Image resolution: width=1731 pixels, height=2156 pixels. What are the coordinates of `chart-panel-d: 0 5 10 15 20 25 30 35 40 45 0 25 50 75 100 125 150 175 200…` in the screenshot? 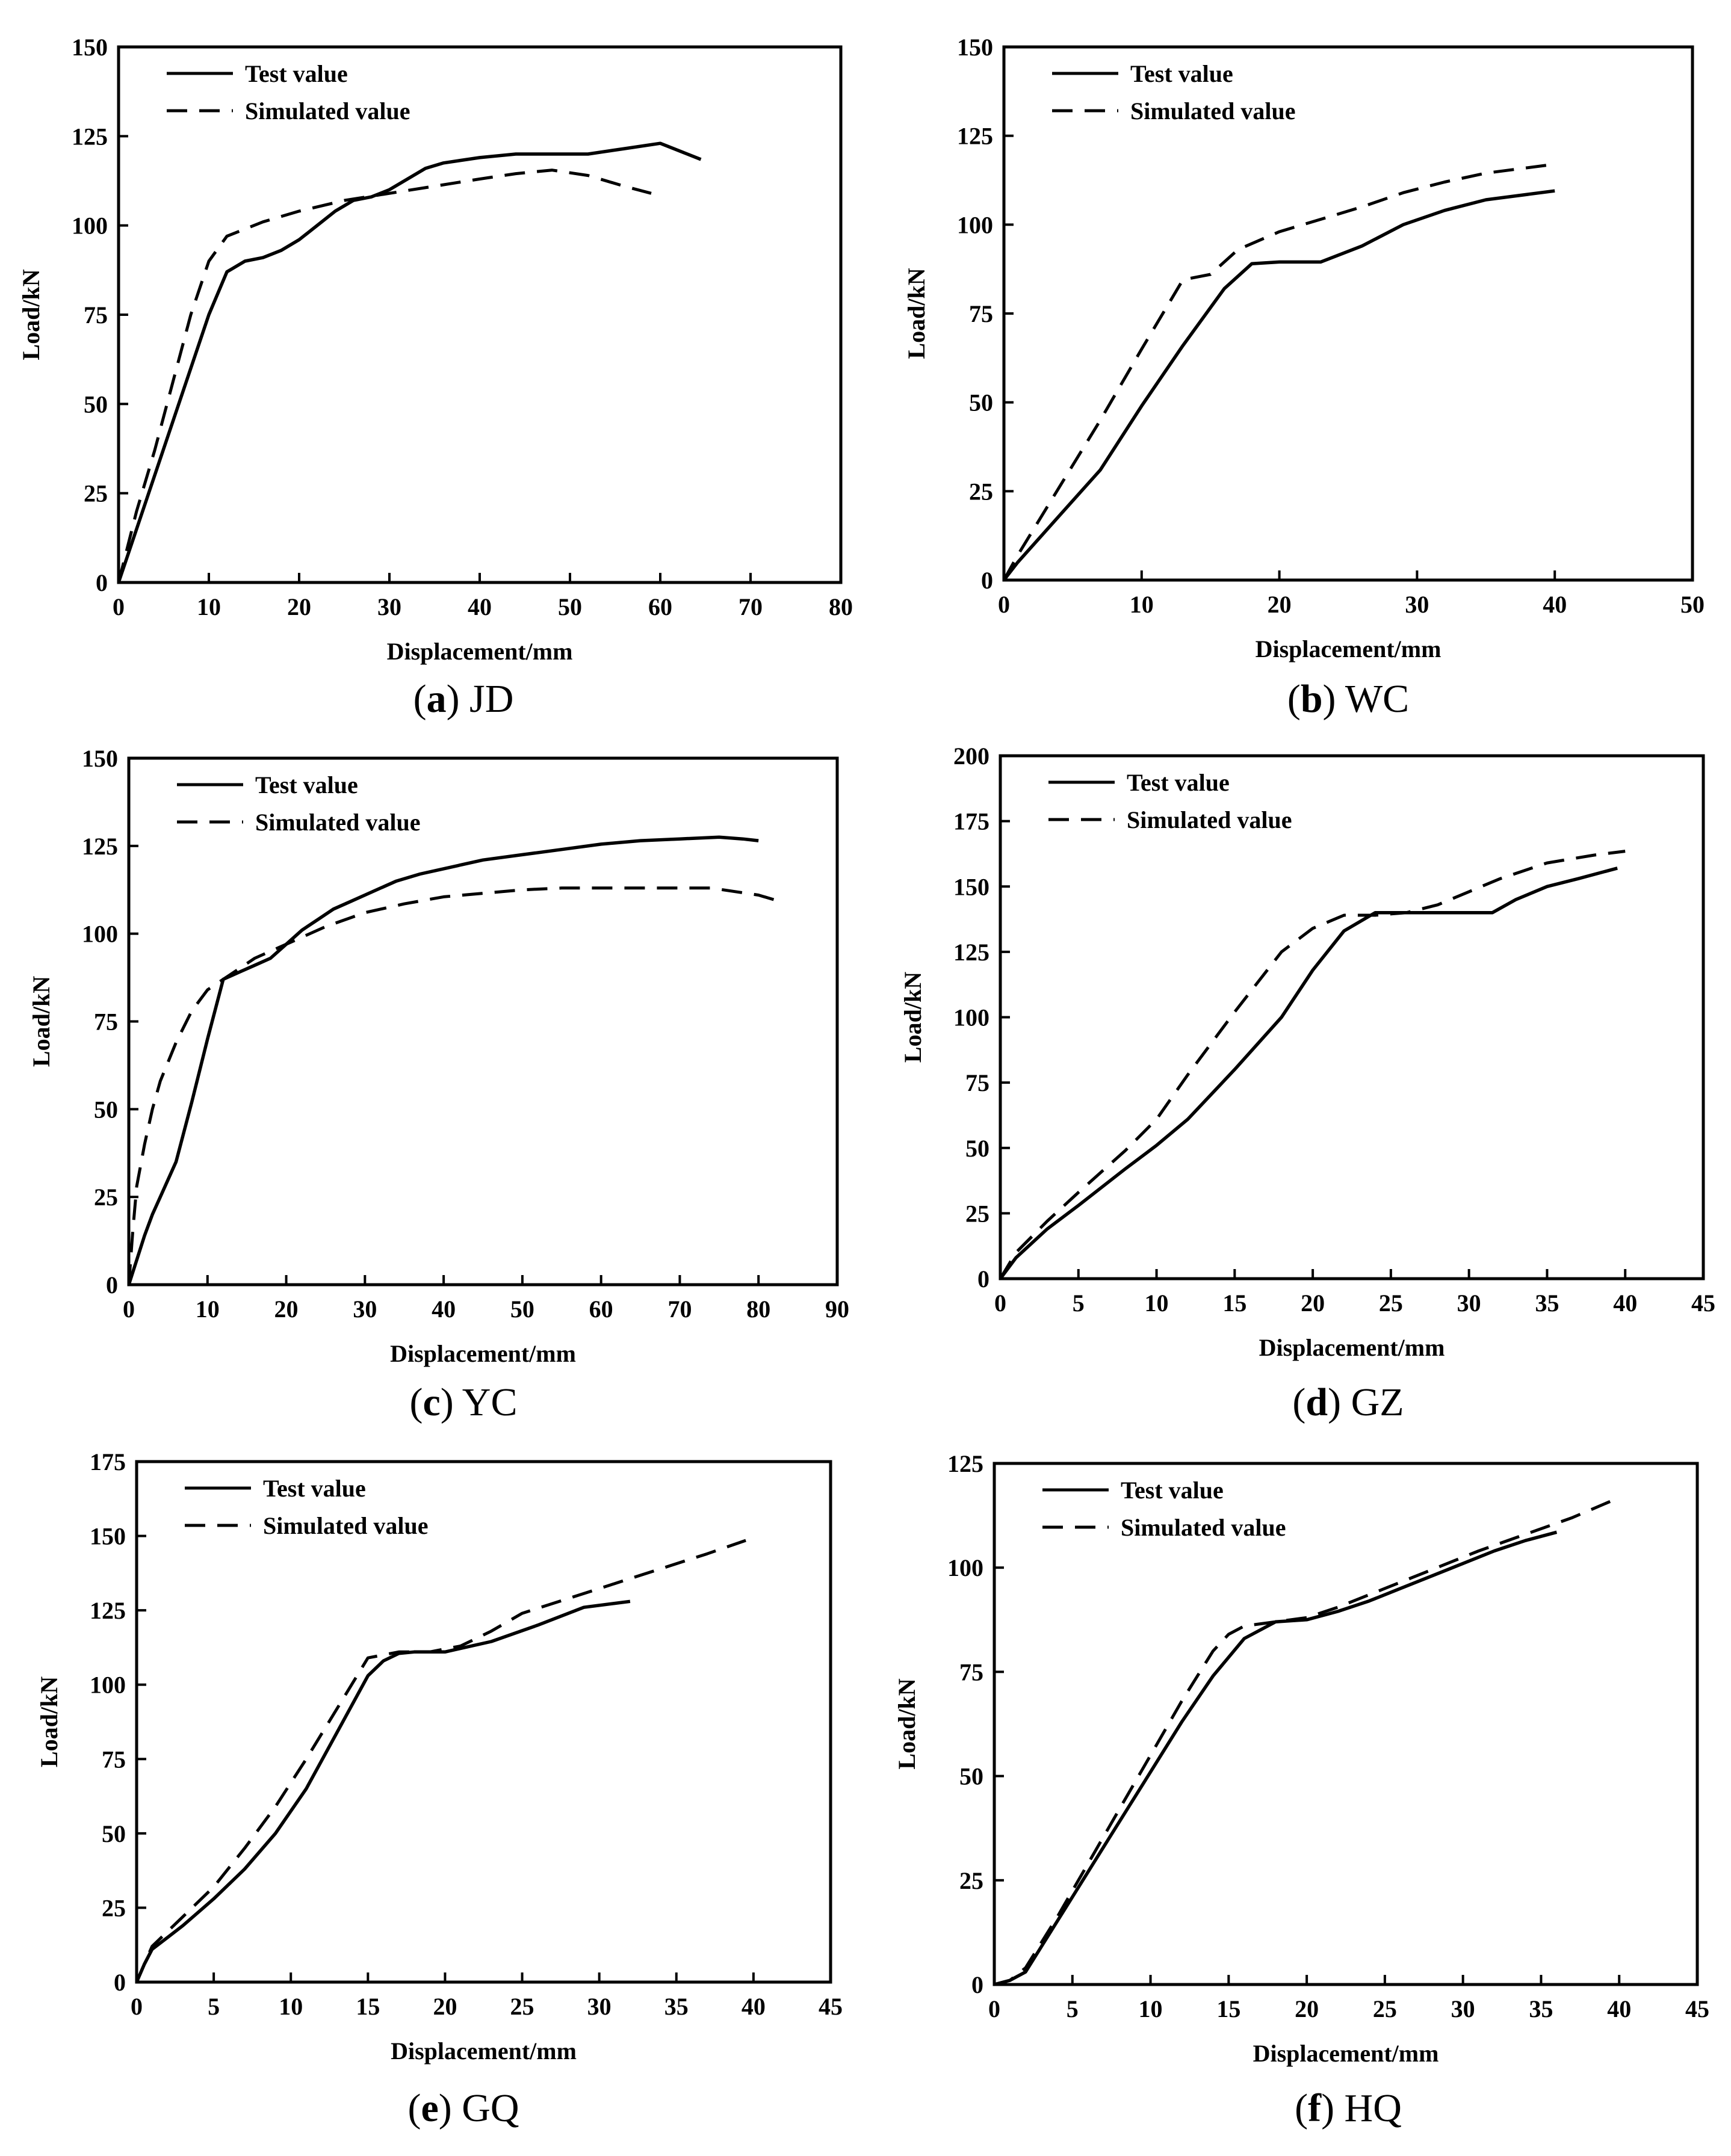 It's located at (1307, 1083).